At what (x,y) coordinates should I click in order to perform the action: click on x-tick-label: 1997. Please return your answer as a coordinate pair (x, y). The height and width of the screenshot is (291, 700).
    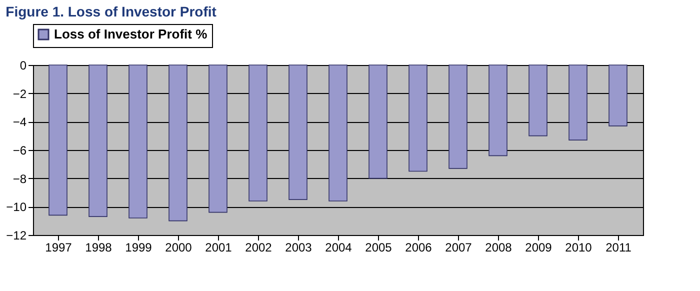
    Looking at the image, I should click on (58, 247).